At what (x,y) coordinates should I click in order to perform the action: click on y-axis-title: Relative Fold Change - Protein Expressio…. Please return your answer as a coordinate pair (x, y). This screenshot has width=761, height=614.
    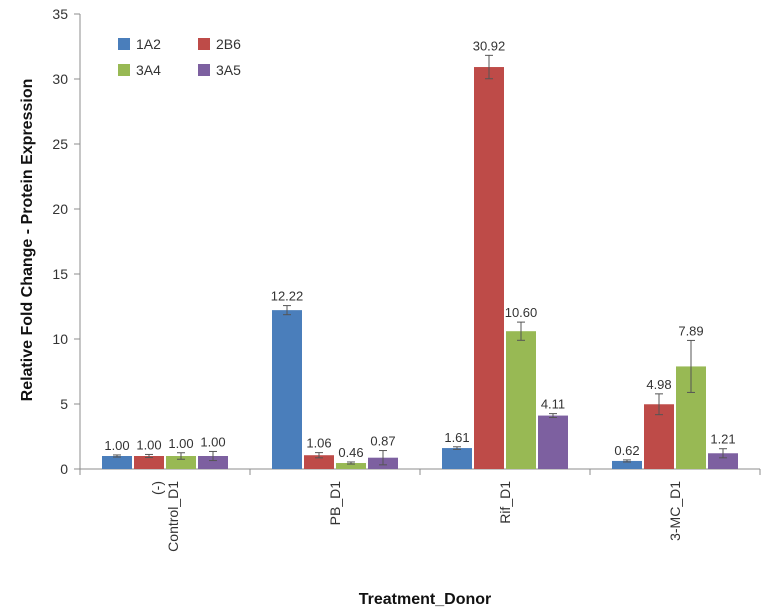
    Looking at the image, I should click on (27, 240).